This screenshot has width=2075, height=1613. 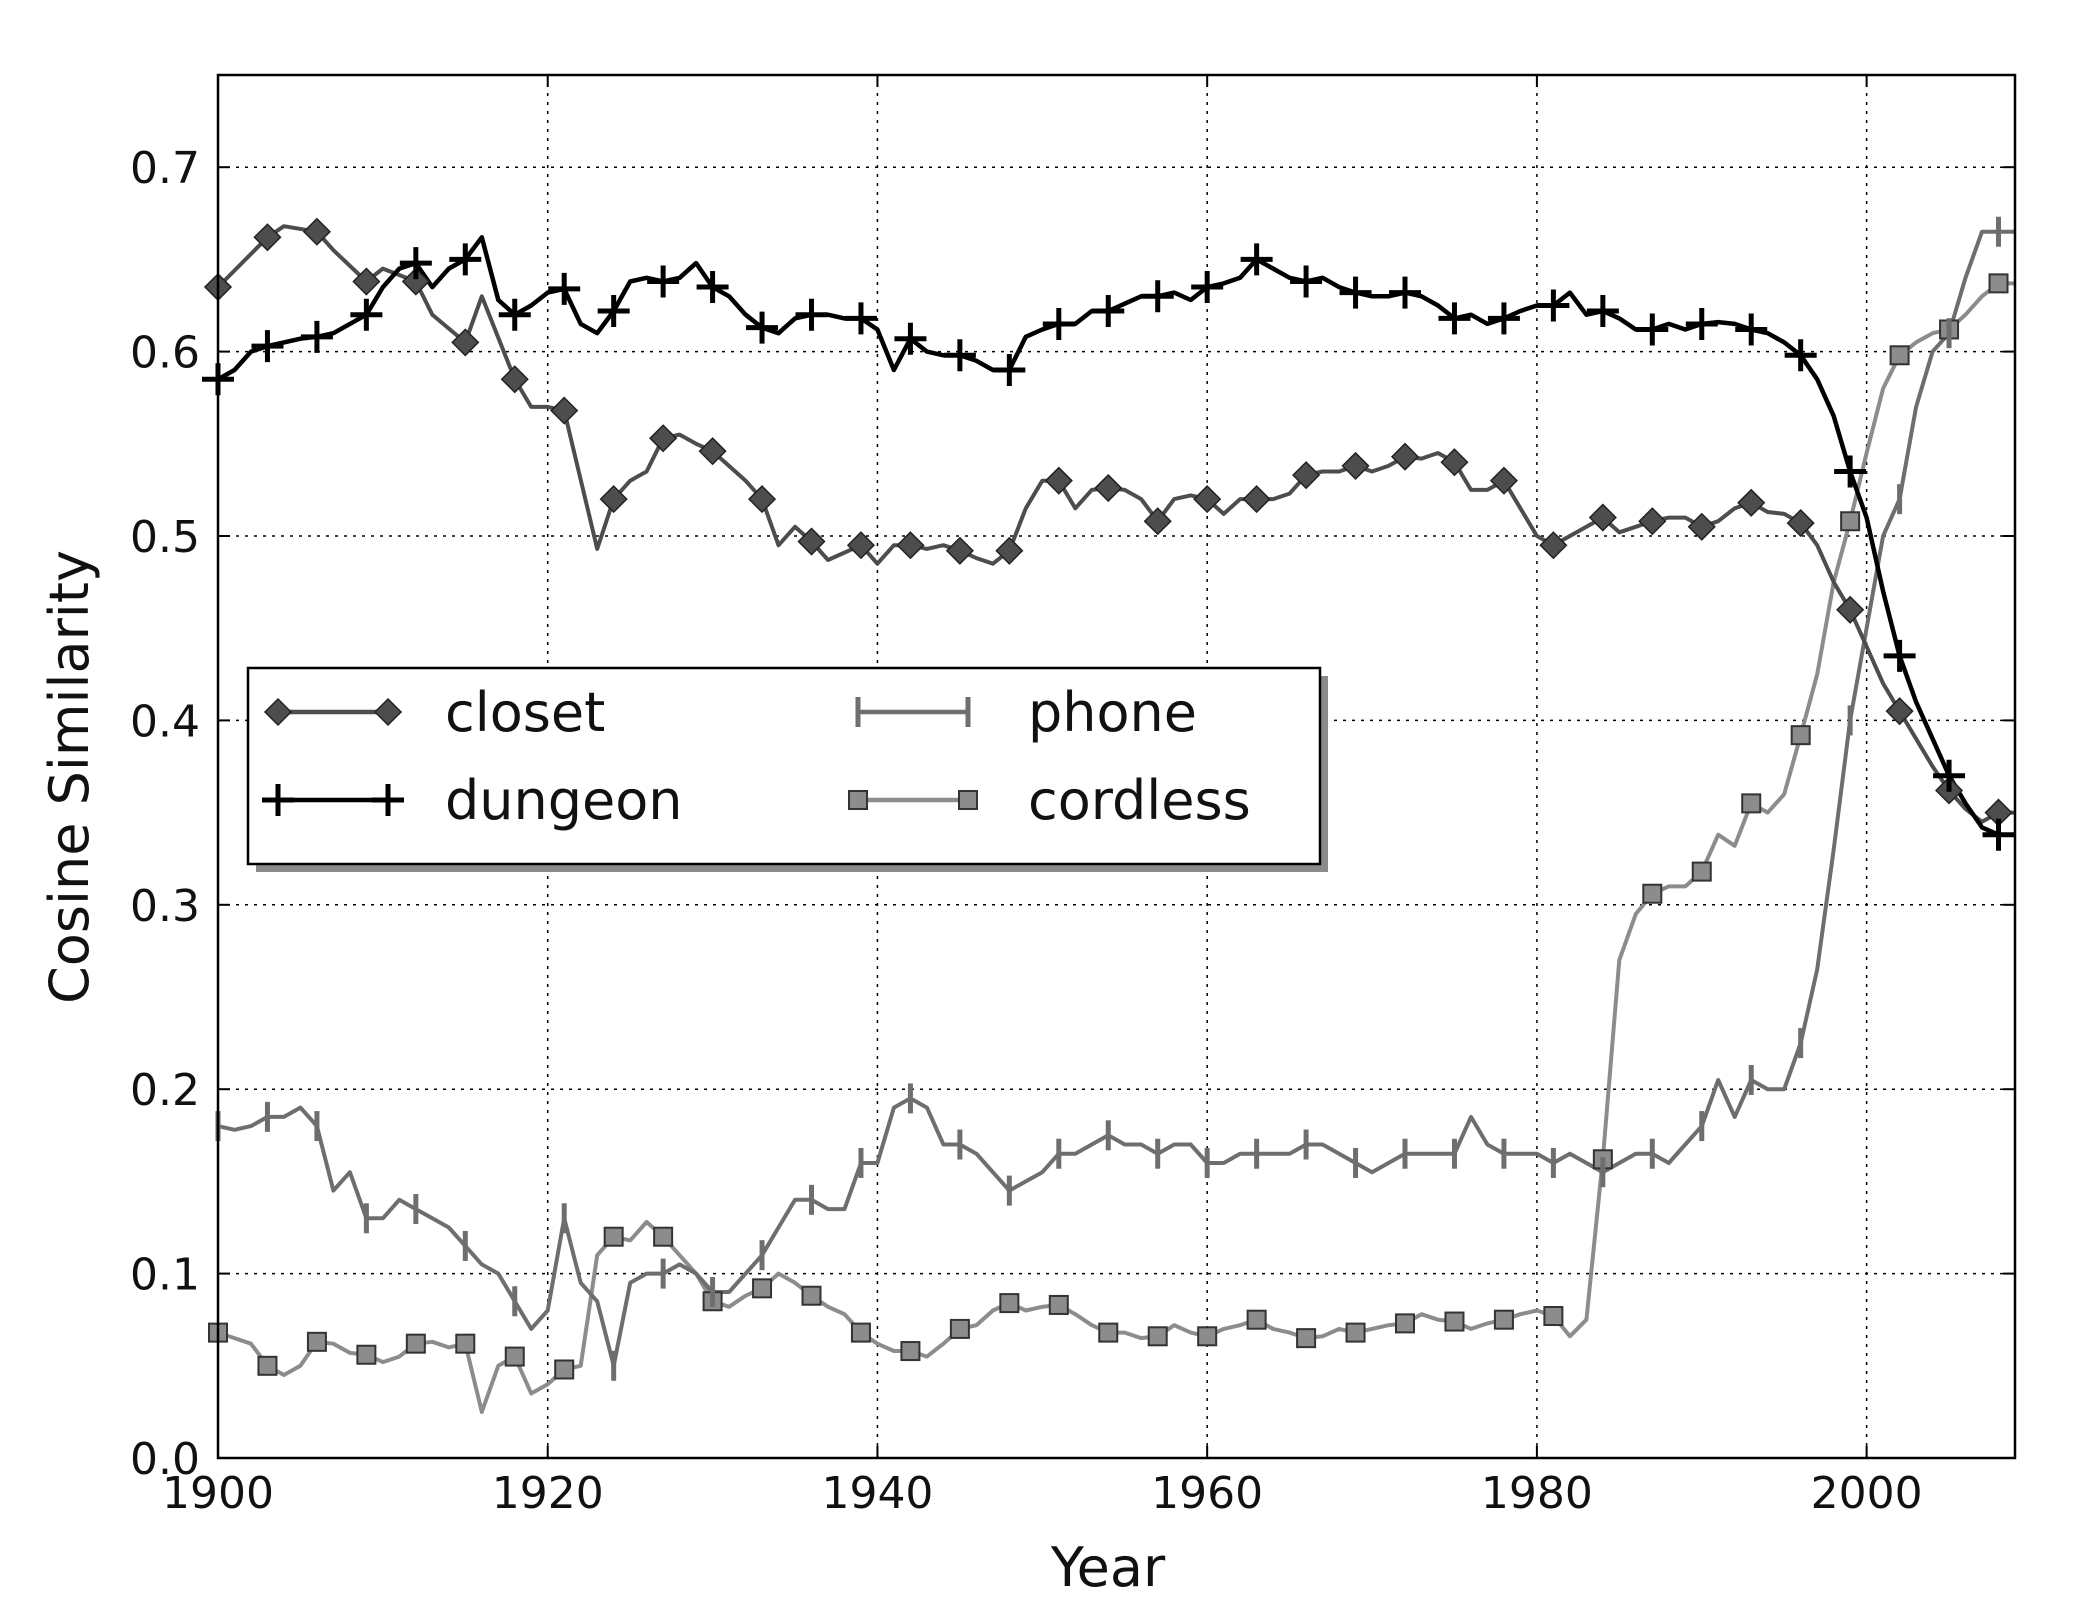 I want to click on x-tick-label: 1980, so click(x=1537, y=1493).